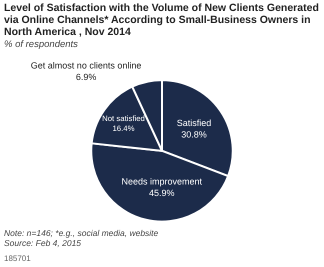  What do you see at coordinates (43, 243) in the screenshot?
I see `source-note: Source: Feb 4, 2015` at bounding box center [43, 243].